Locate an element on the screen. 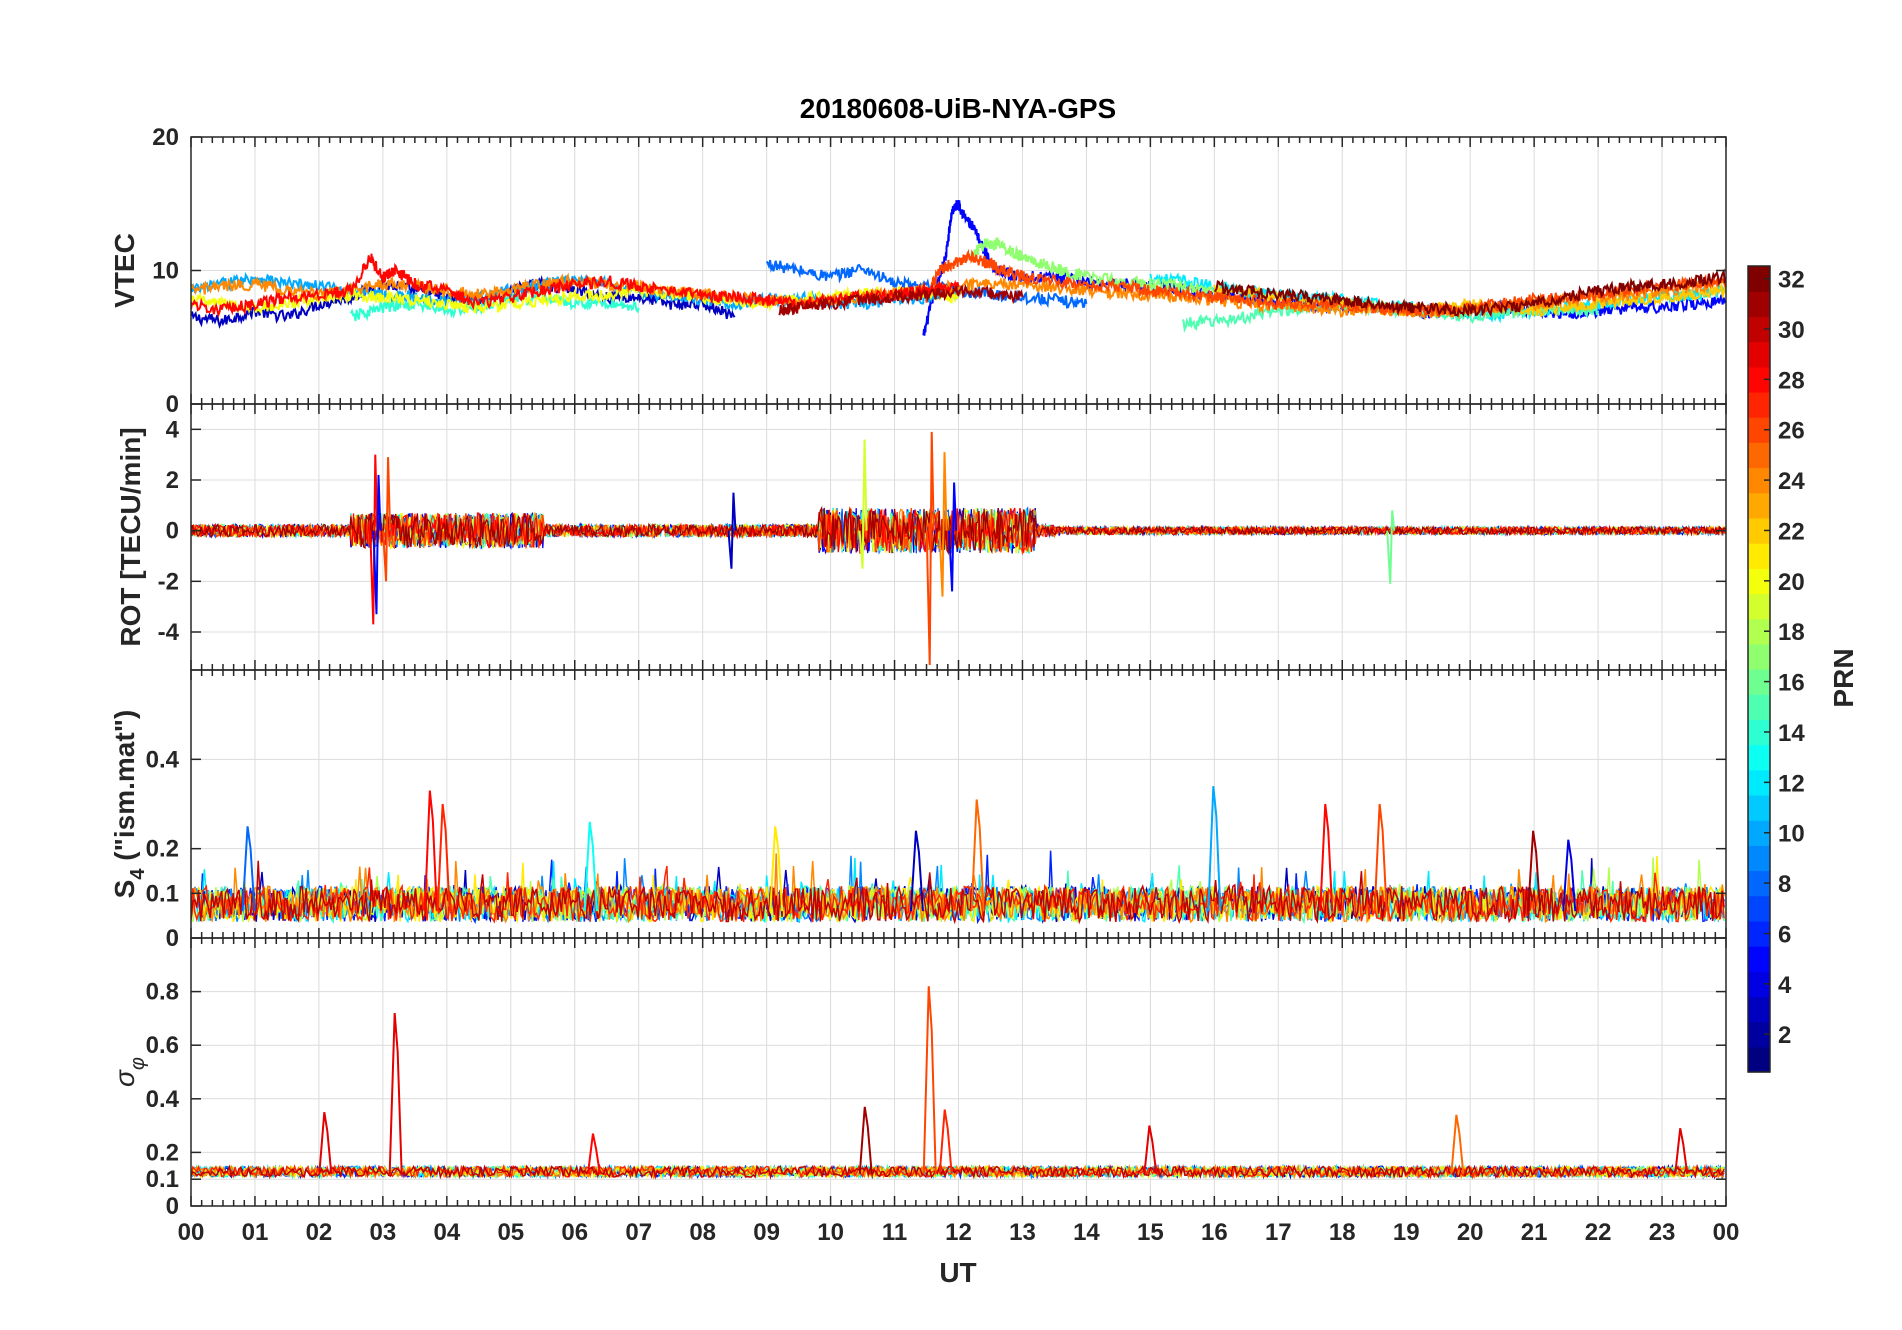 The height and width of the screenshot is (1330, 1902). colorbar-tick-label: 18 is located at coordinates (1791, 632).